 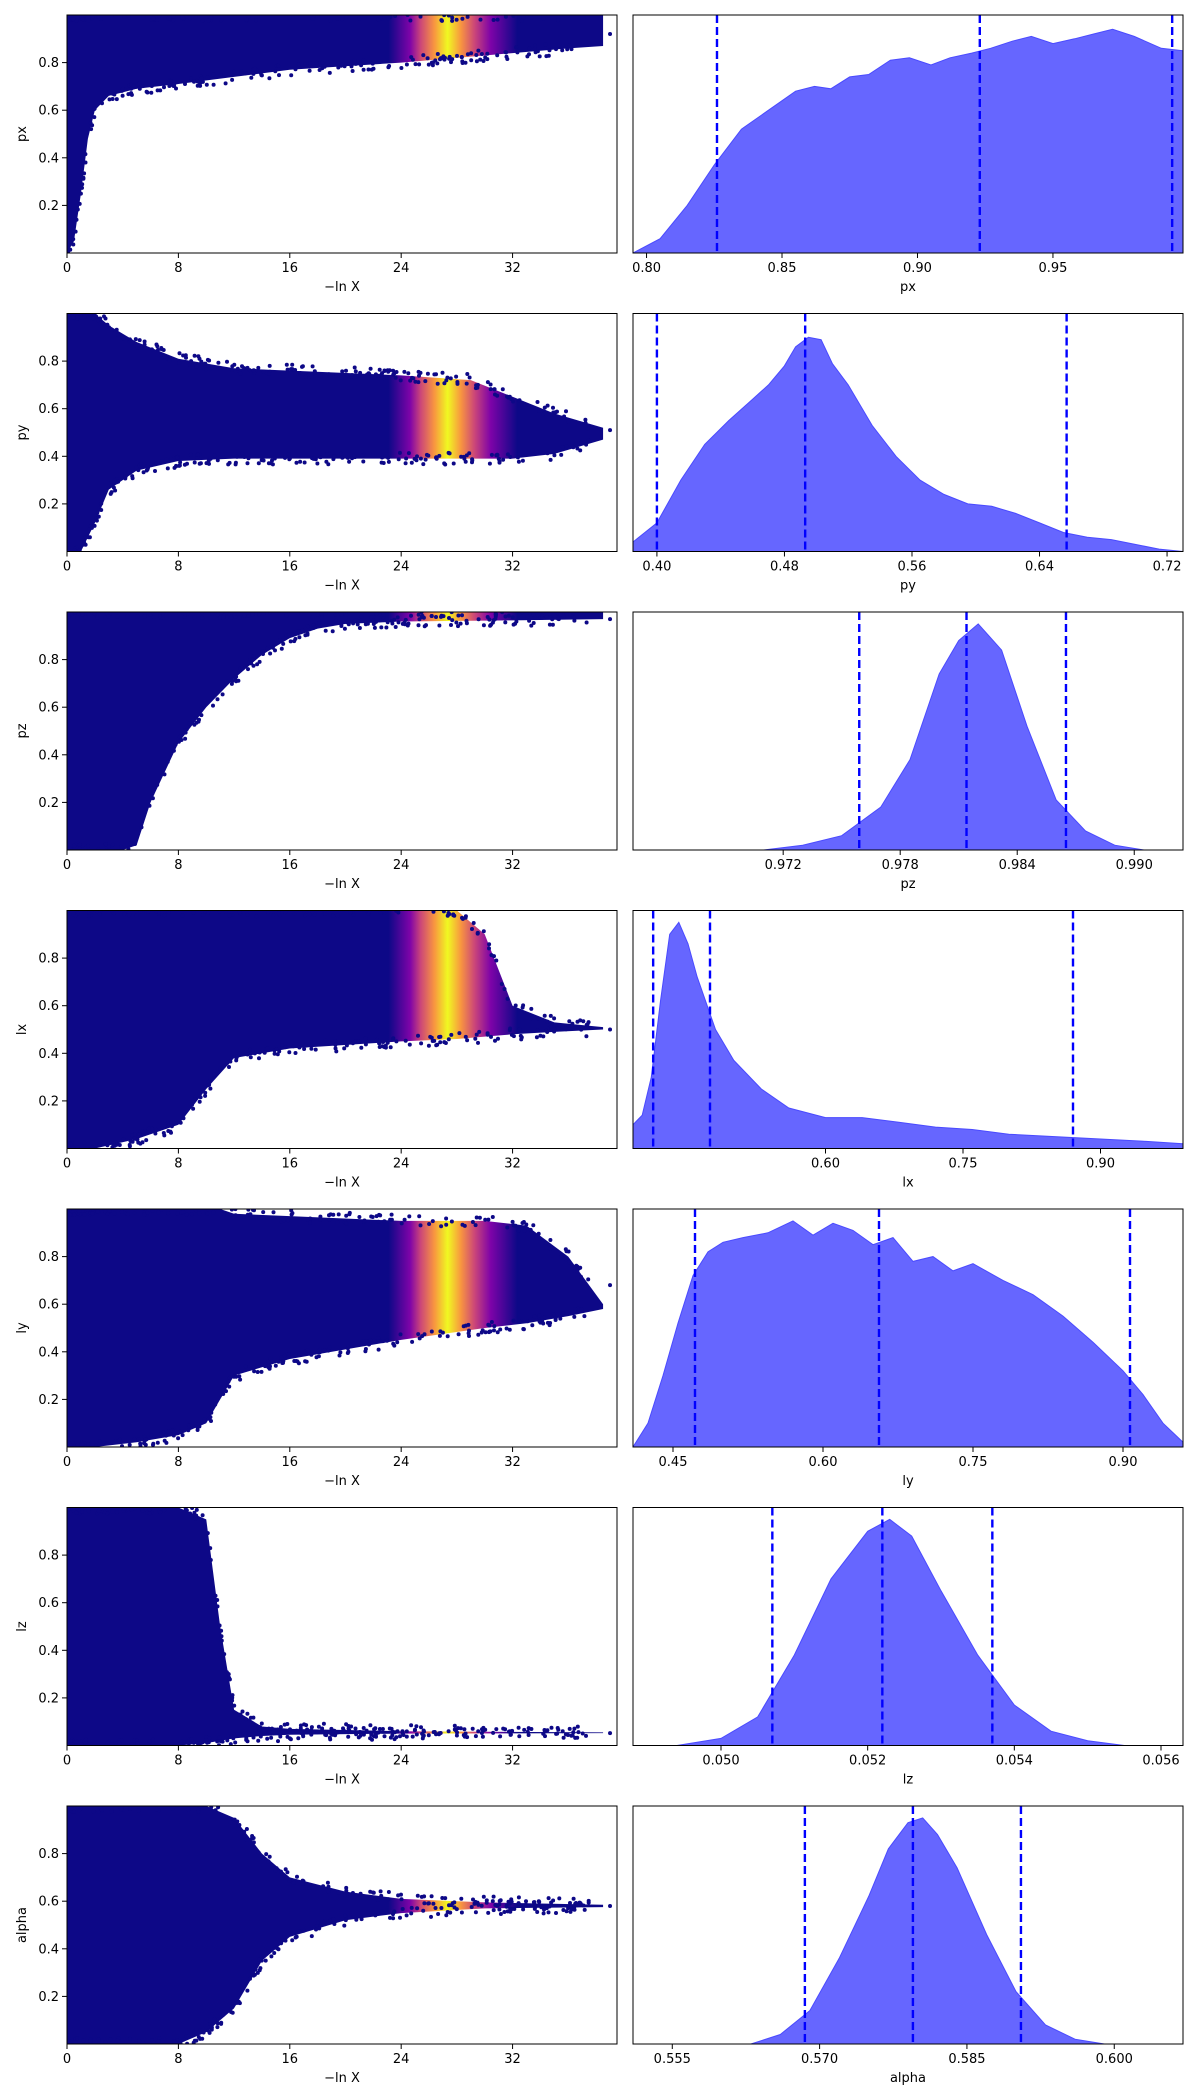 What do you see at coordinates (610, 1733) in the screenshot?
I see `trace-tail-dot` at bounding box center [610, 1733].